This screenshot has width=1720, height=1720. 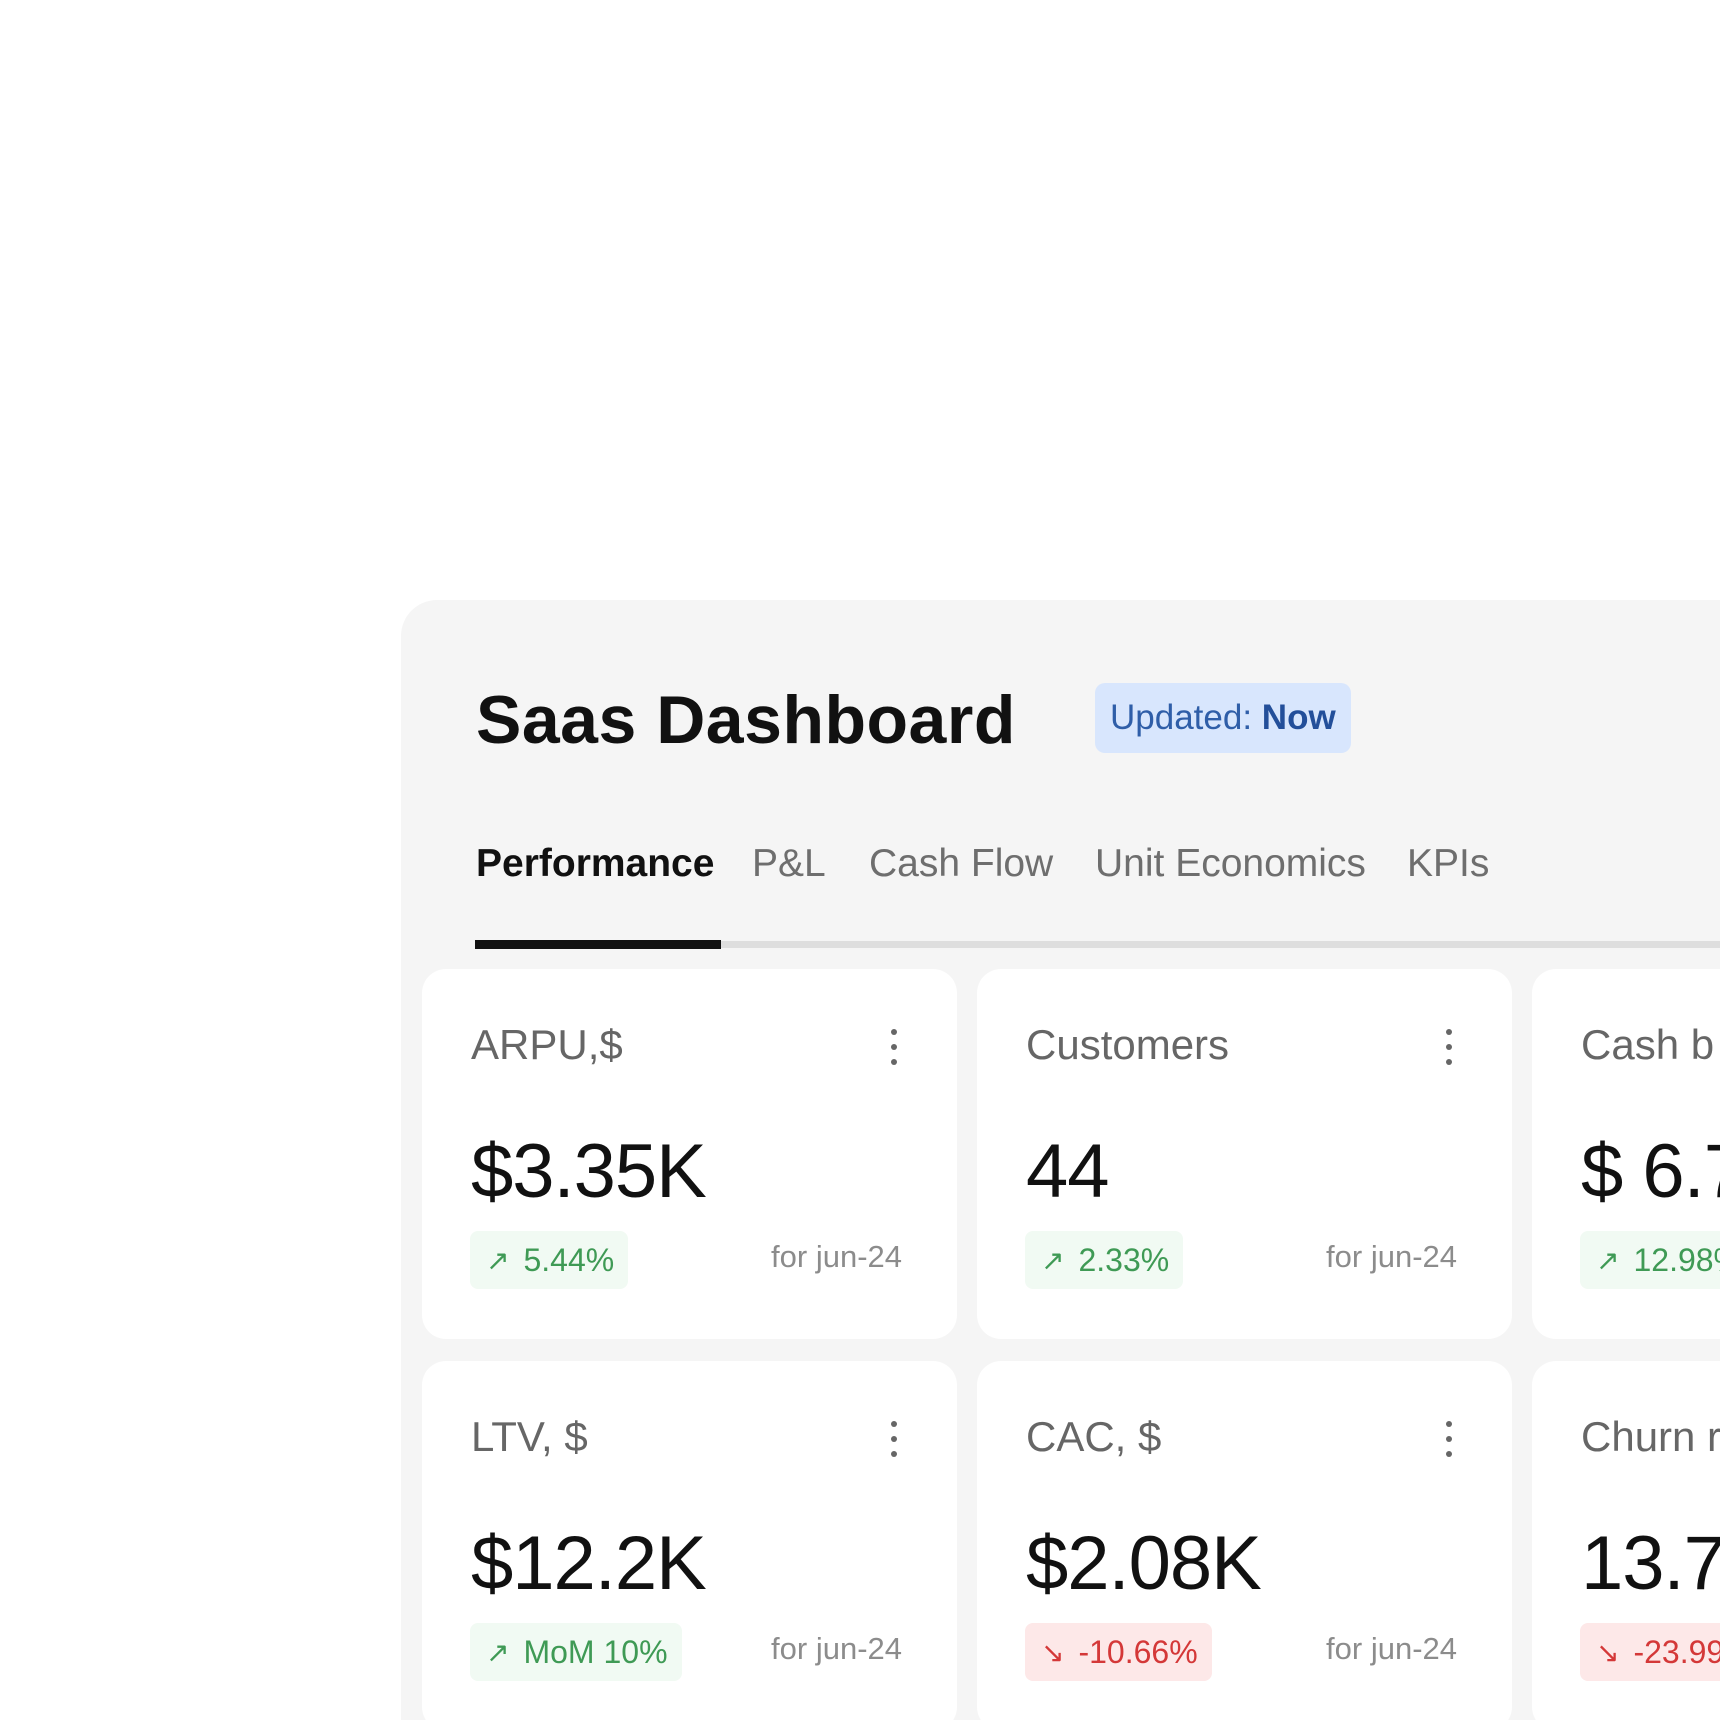 What do you see at coordinates (746, 720) in the screenshot?
I see `page-title: Saas Dashboard` at bounding box center [746, 720].